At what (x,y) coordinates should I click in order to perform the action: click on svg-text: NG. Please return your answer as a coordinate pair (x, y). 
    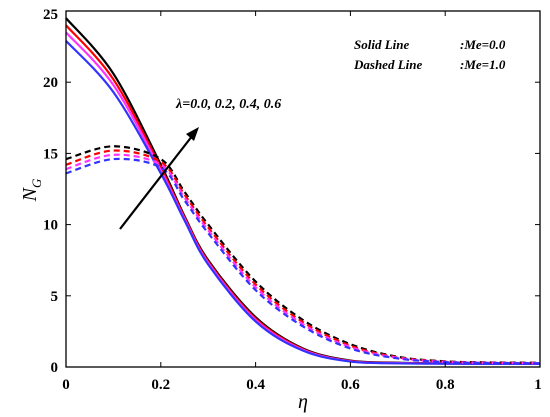
    Looking at the image, I should click on (31, 190).